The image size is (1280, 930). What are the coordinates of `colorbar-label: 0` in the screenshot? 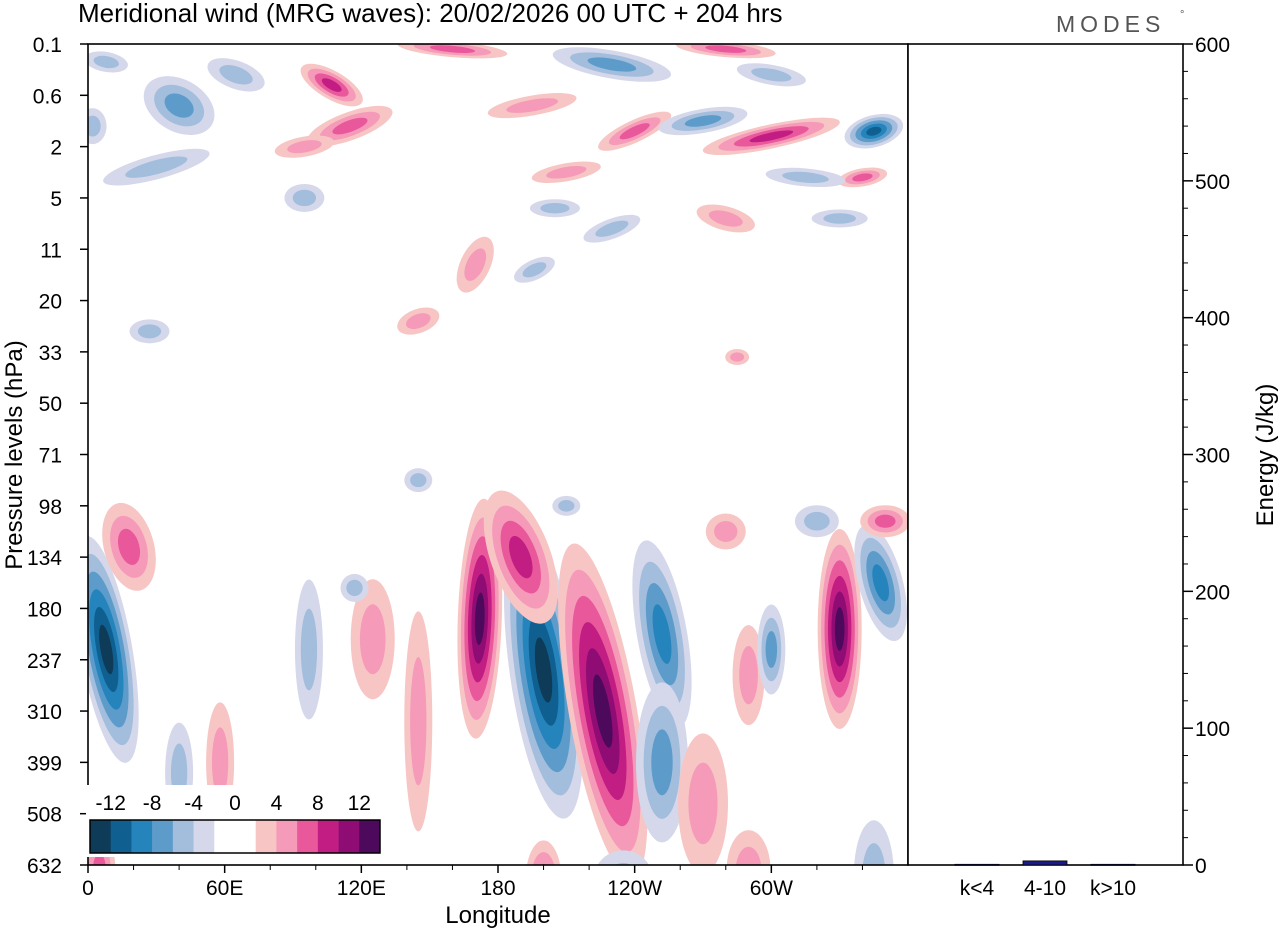 It's located at (235, 803).